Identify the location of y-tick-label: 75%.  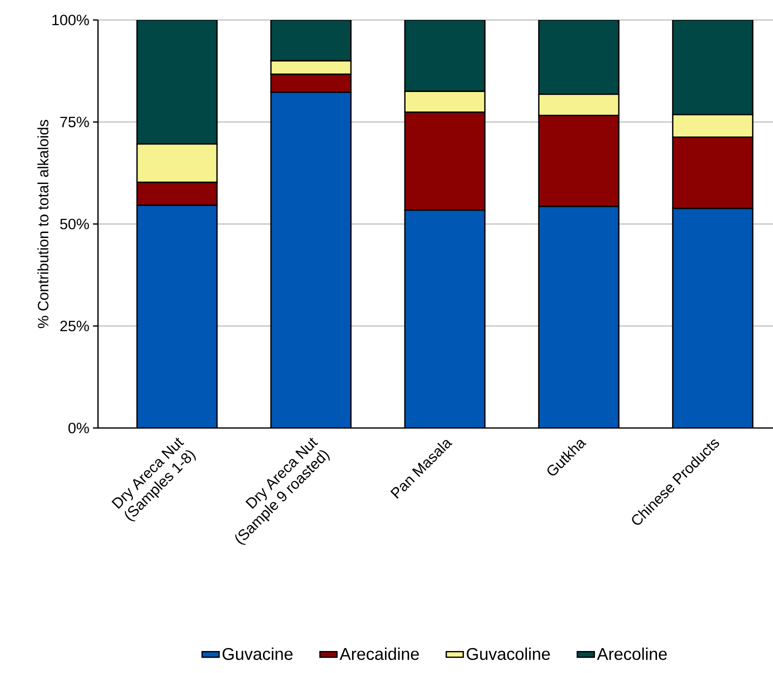
(74, 122).